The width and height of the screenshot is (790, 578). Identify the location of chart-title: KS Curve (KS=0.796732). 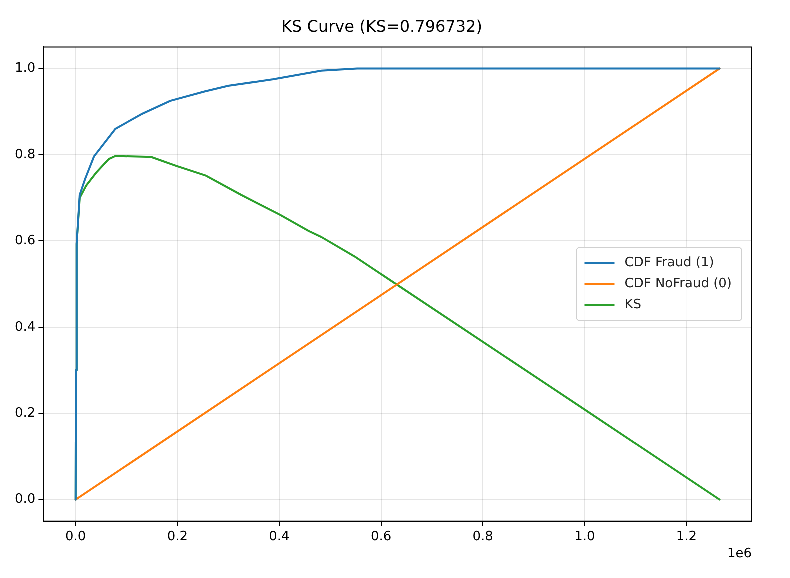
(382, 26).